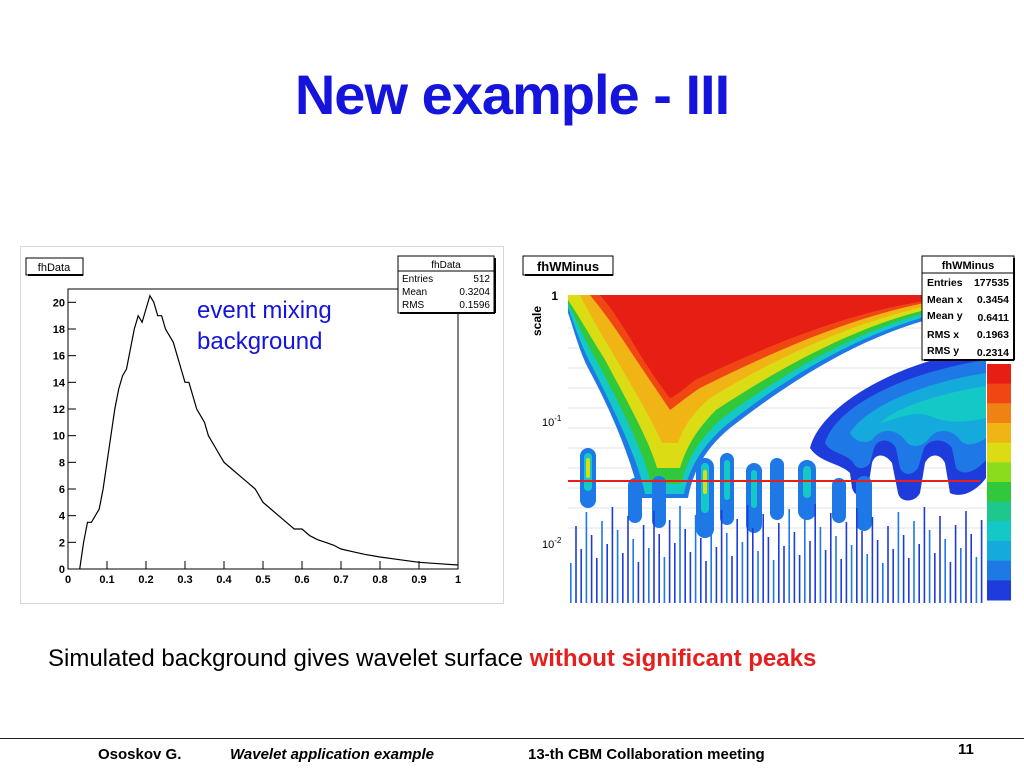 Image resolution: width=1024 pixels, height=768 pixels. What do you see at coordinates (993, 335) in the screenshot?
I see `stats-value: 0.1963` at bounding box center [993, 335].